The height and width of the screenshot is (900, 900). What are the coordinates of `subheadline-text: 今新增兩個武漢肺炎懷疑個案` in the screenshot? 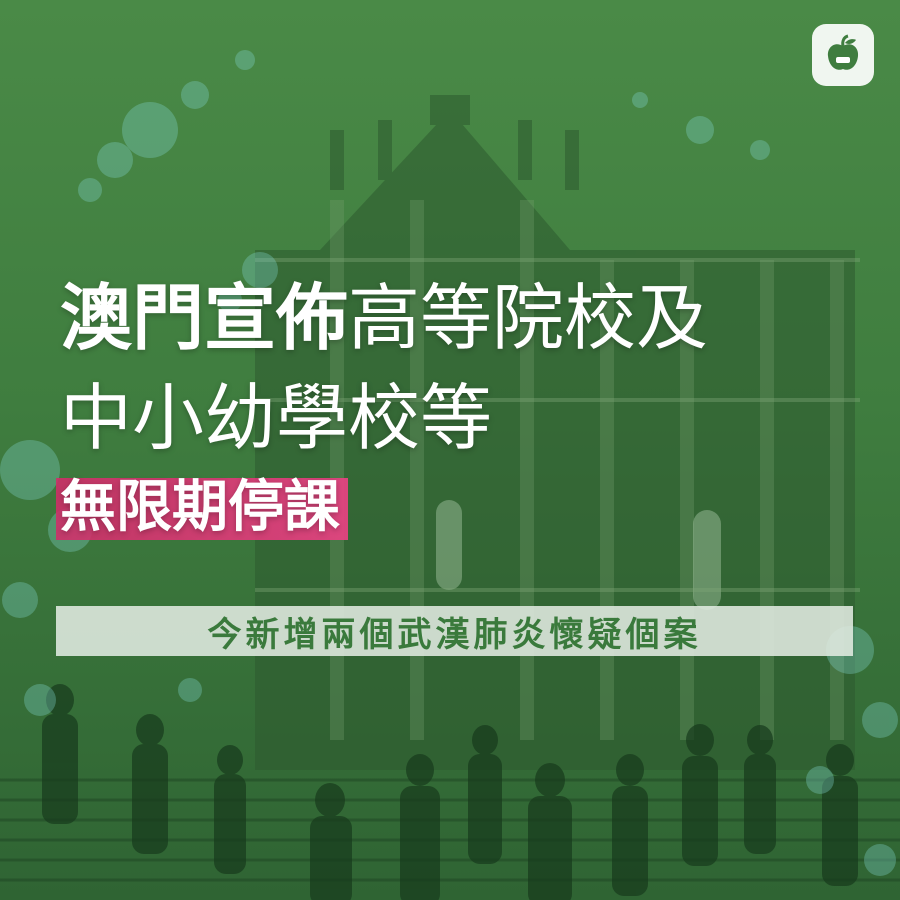 It's located at (455, 631).